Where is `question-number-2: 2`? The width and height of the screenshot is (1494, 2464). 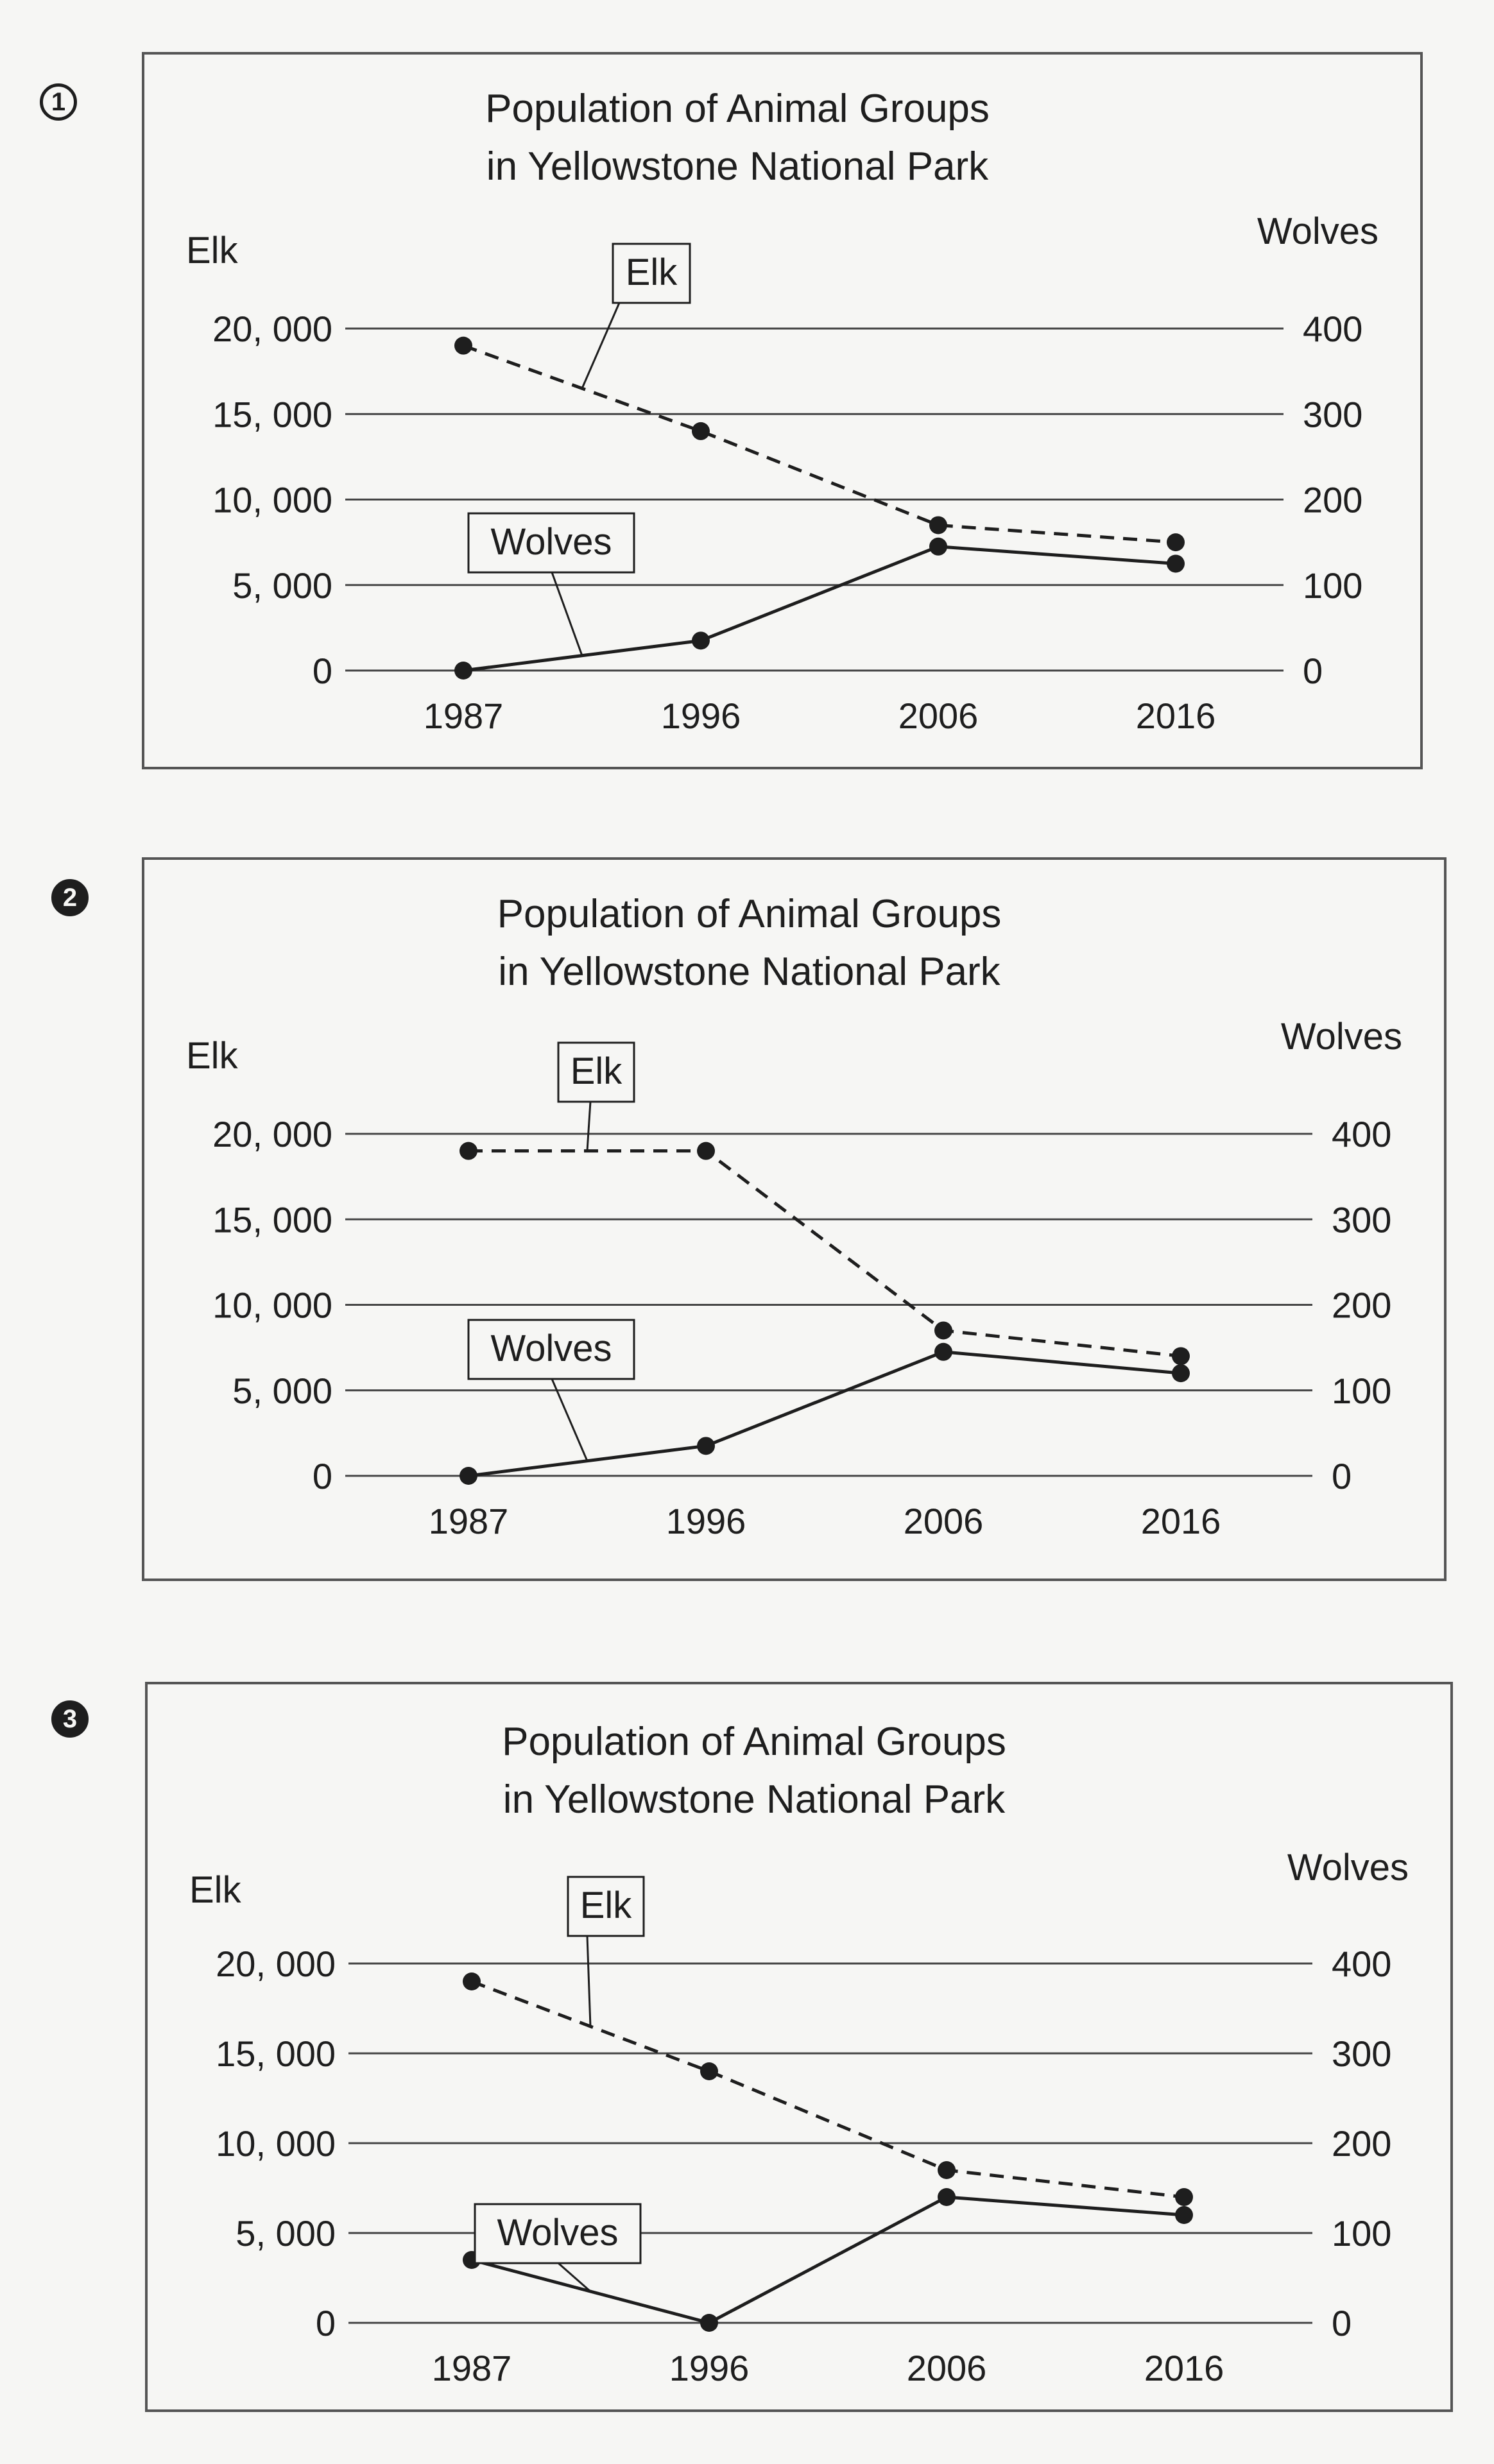 question-number-2: 2 is located at coordinates (70, 898).